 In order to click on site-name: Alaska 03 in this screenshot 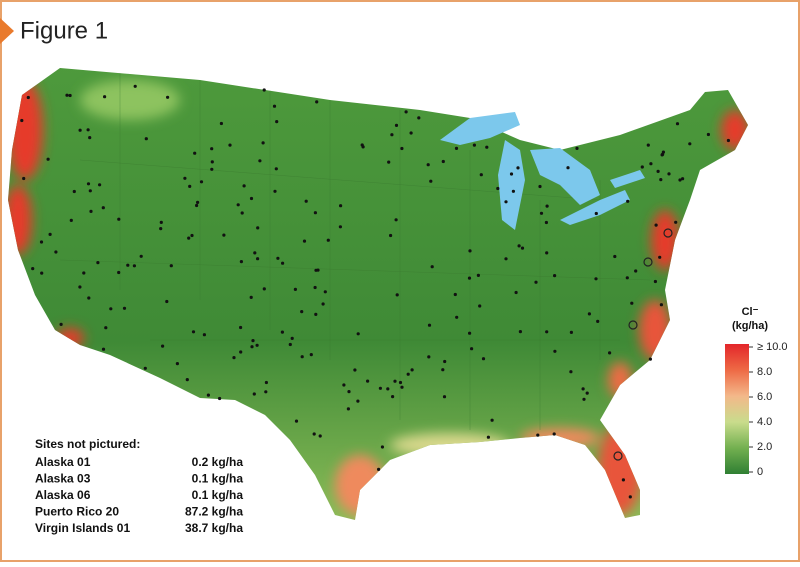, I will do `click(63, 479)`.